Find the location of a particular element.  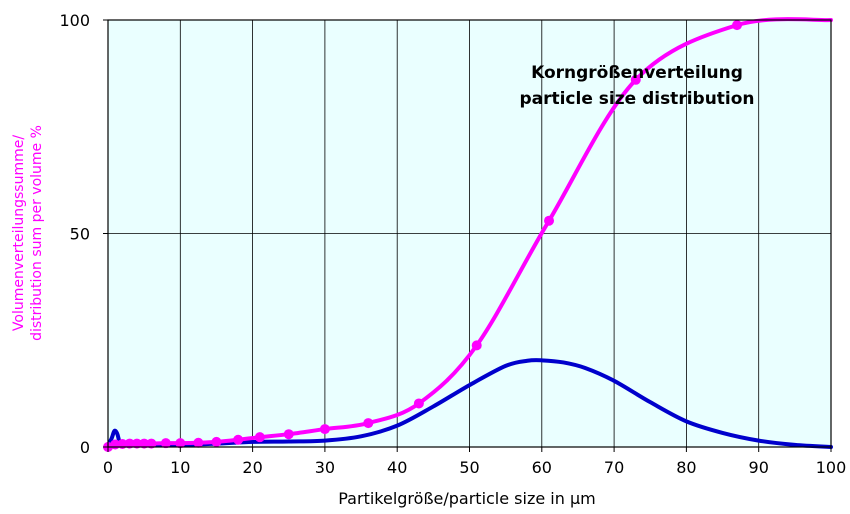

x-tick-label: 20 is located at coordinates (252, 467).